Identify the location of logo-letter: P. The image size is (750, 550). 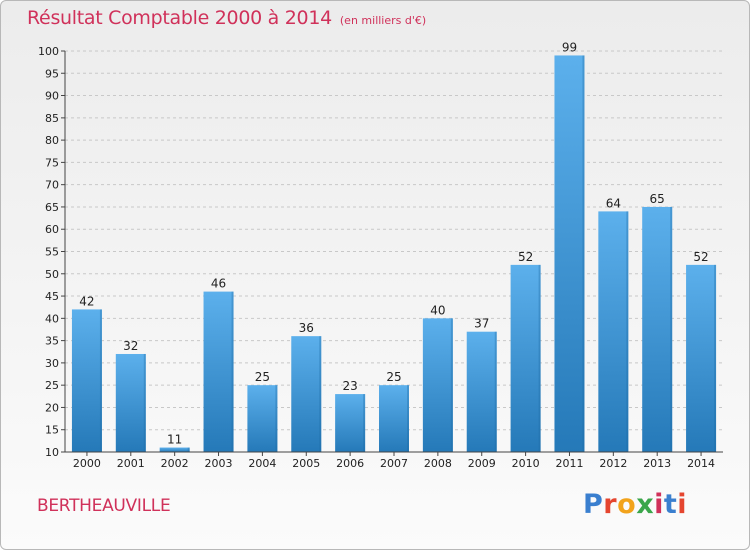
(593, 504).